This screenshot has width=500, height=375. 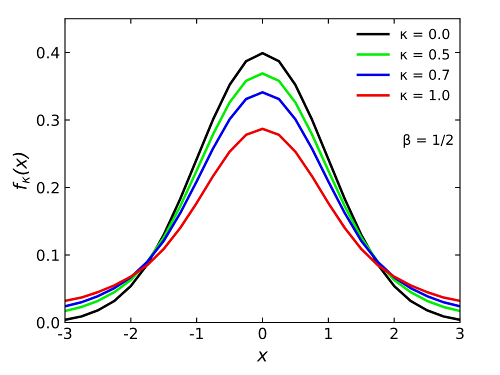 I want to click on y-tick-label: 0.0, so click(x=48, y=322).